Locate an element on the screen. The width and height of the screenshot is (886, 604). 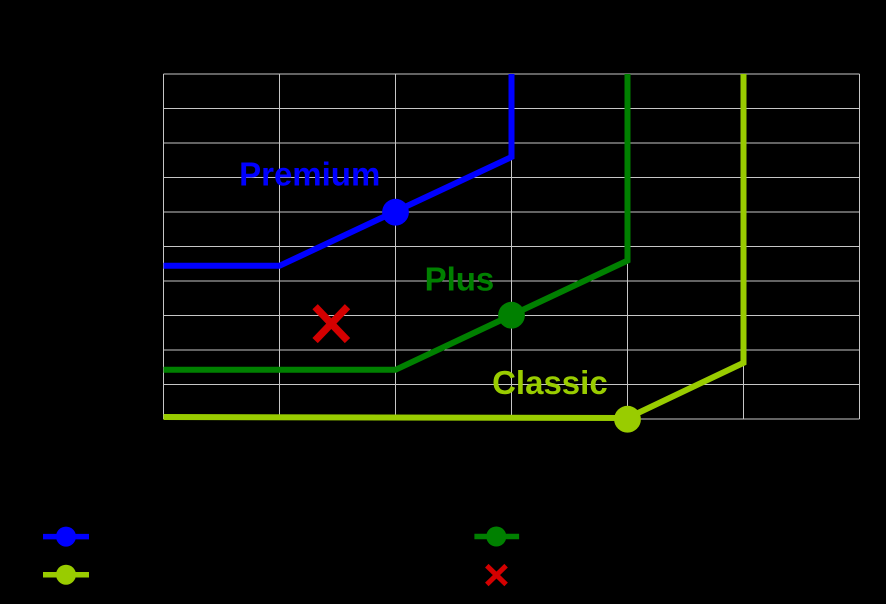
svg-text: Premium is located at coordinates (309, 174).